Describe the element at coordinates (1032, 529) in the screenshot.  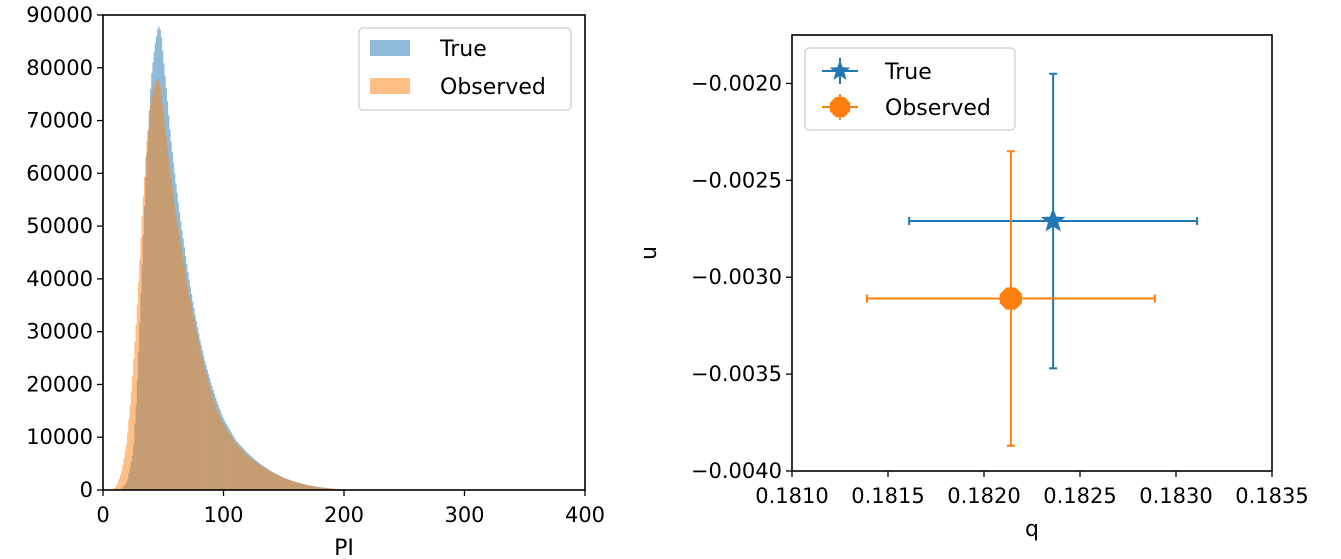
I see `errorbar-xlabel: q` at that location.